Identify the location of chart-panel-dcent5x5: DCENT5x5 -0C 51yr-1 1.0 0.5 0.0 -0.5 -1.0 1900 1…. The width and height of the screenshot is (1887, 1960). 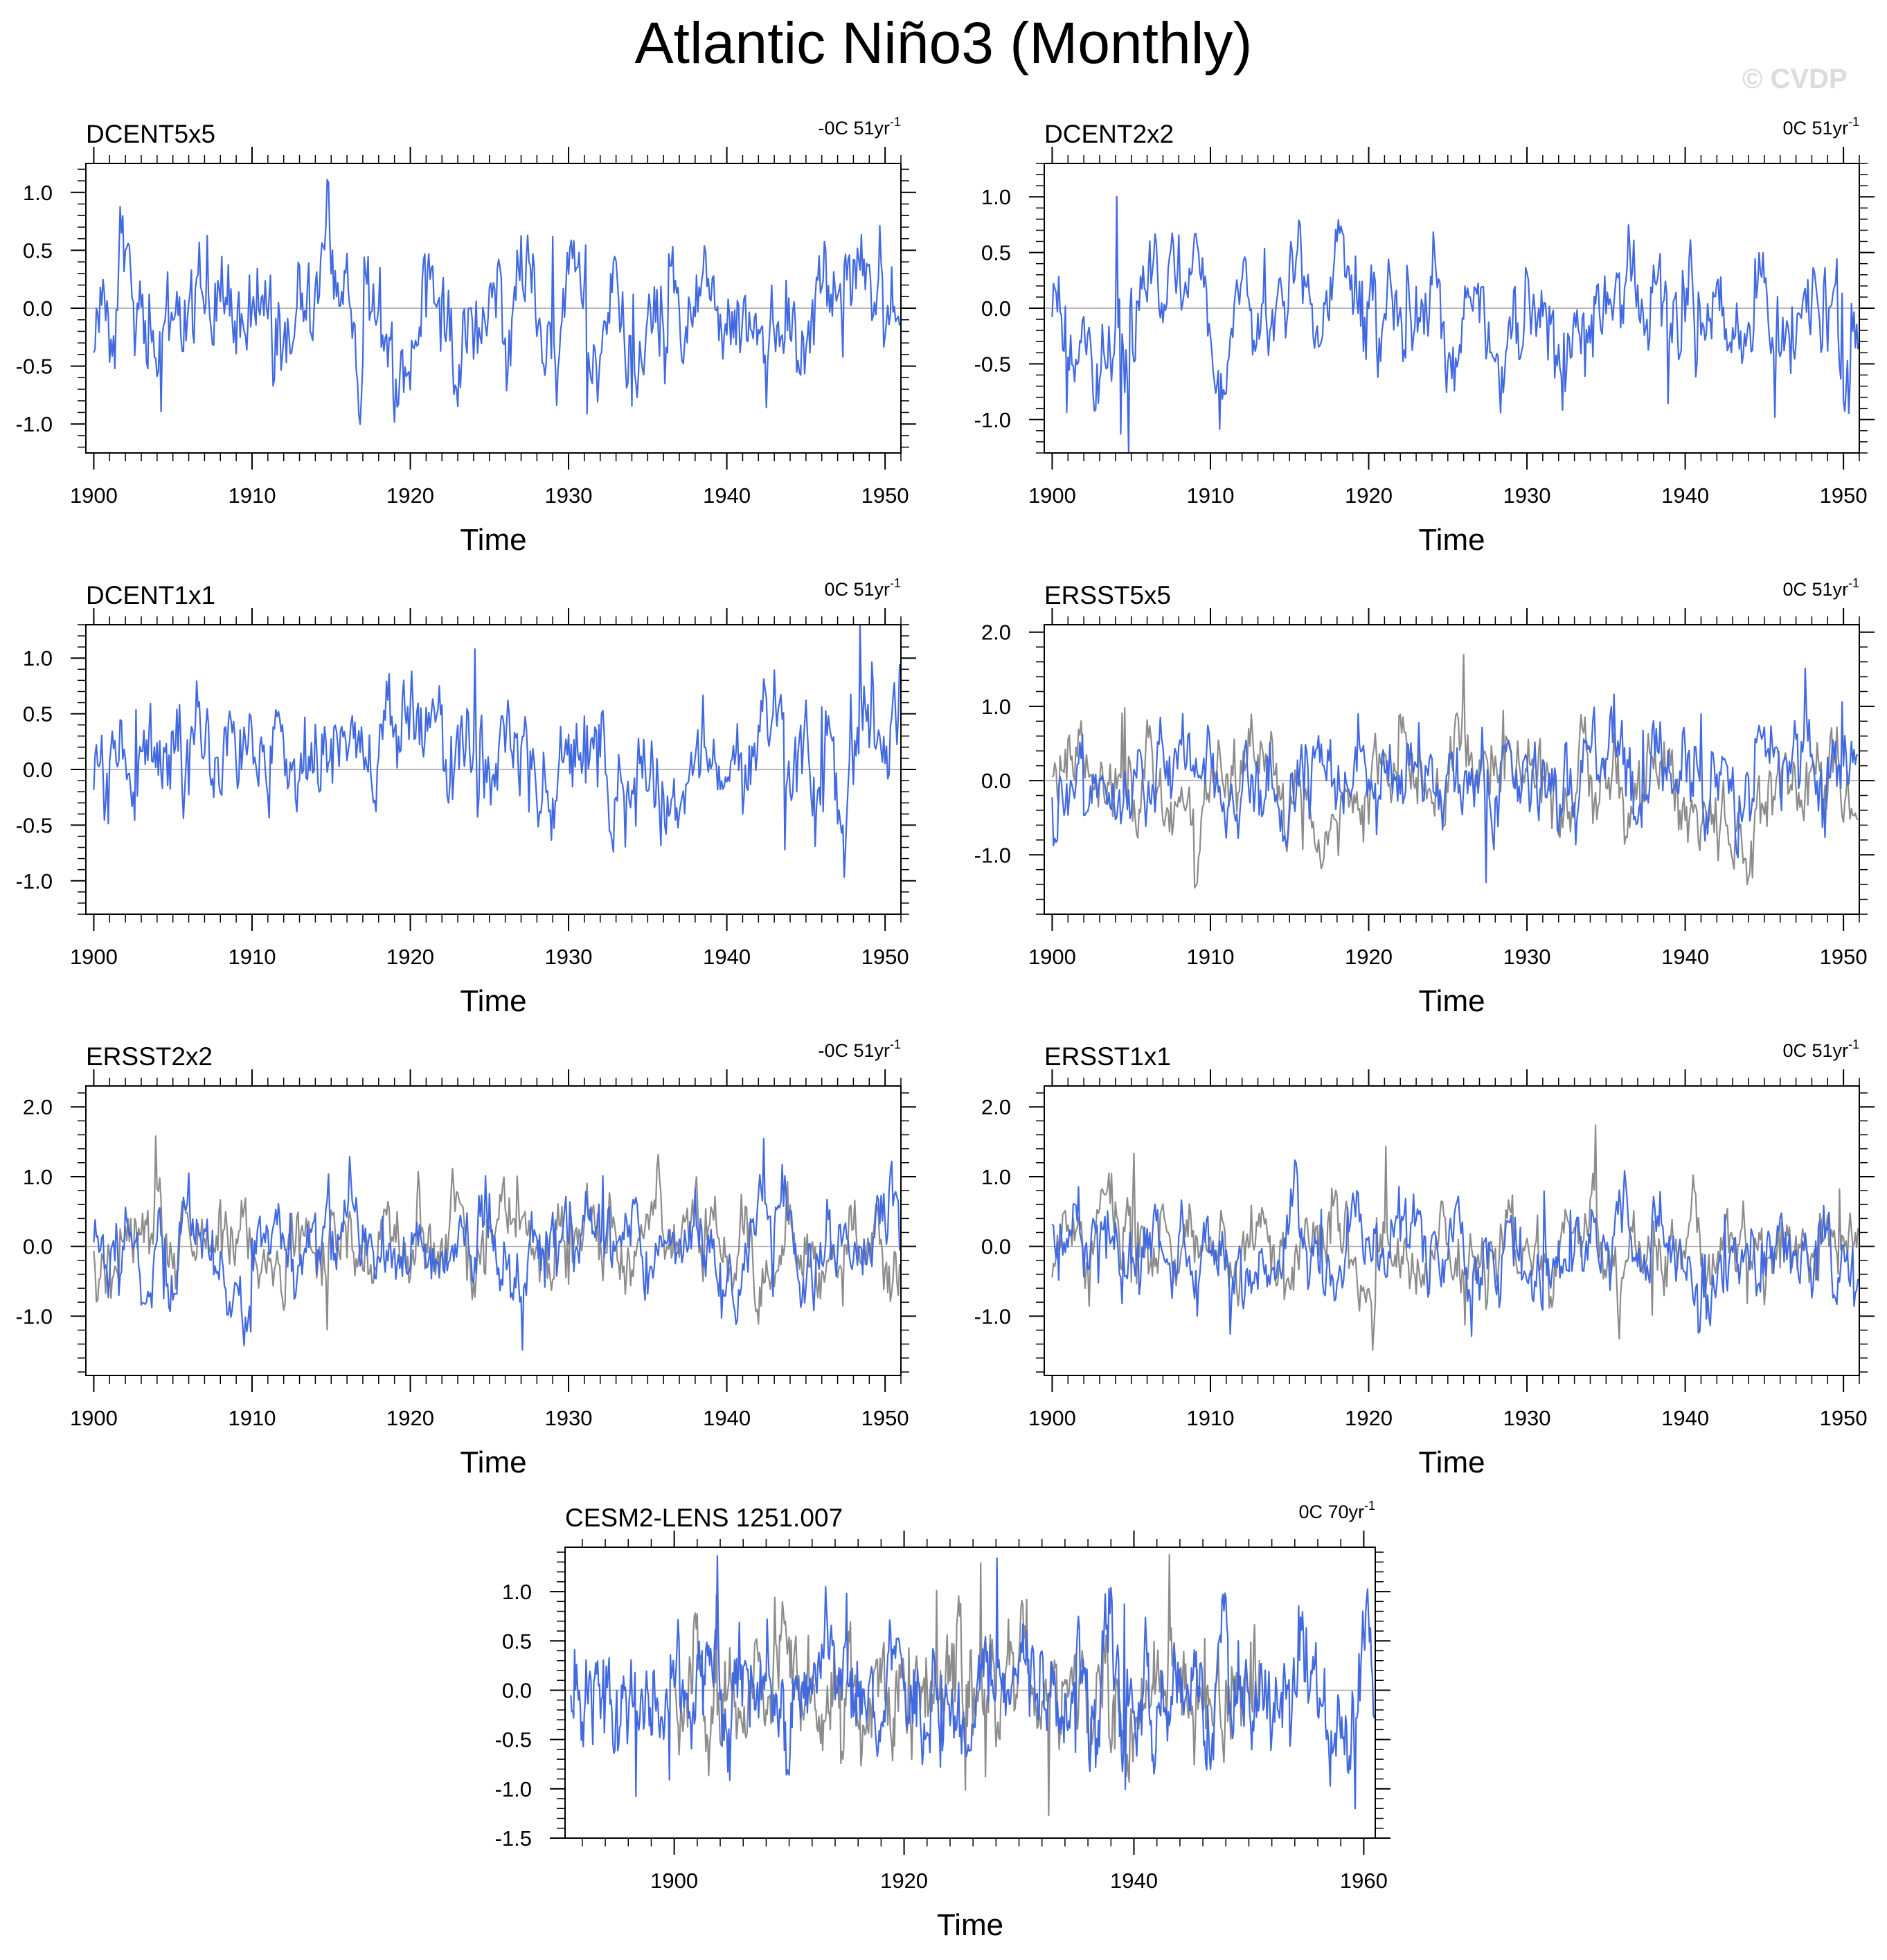
(466, 336).